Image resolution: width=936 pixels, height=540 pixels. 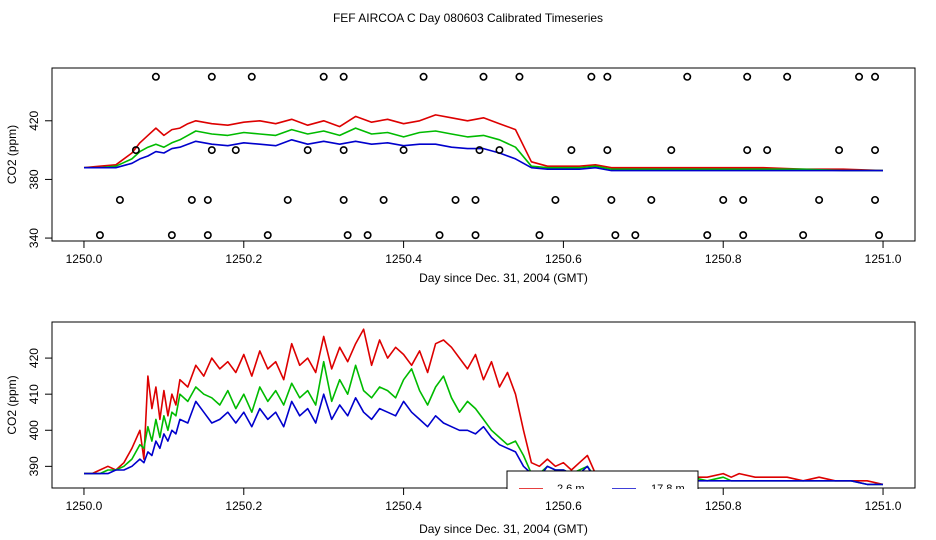 I want to click on x-axis-bottom: 1250.0 1250.2 1250.4 1250.6 1250.8 1251.0, so click(x=484, y=500).